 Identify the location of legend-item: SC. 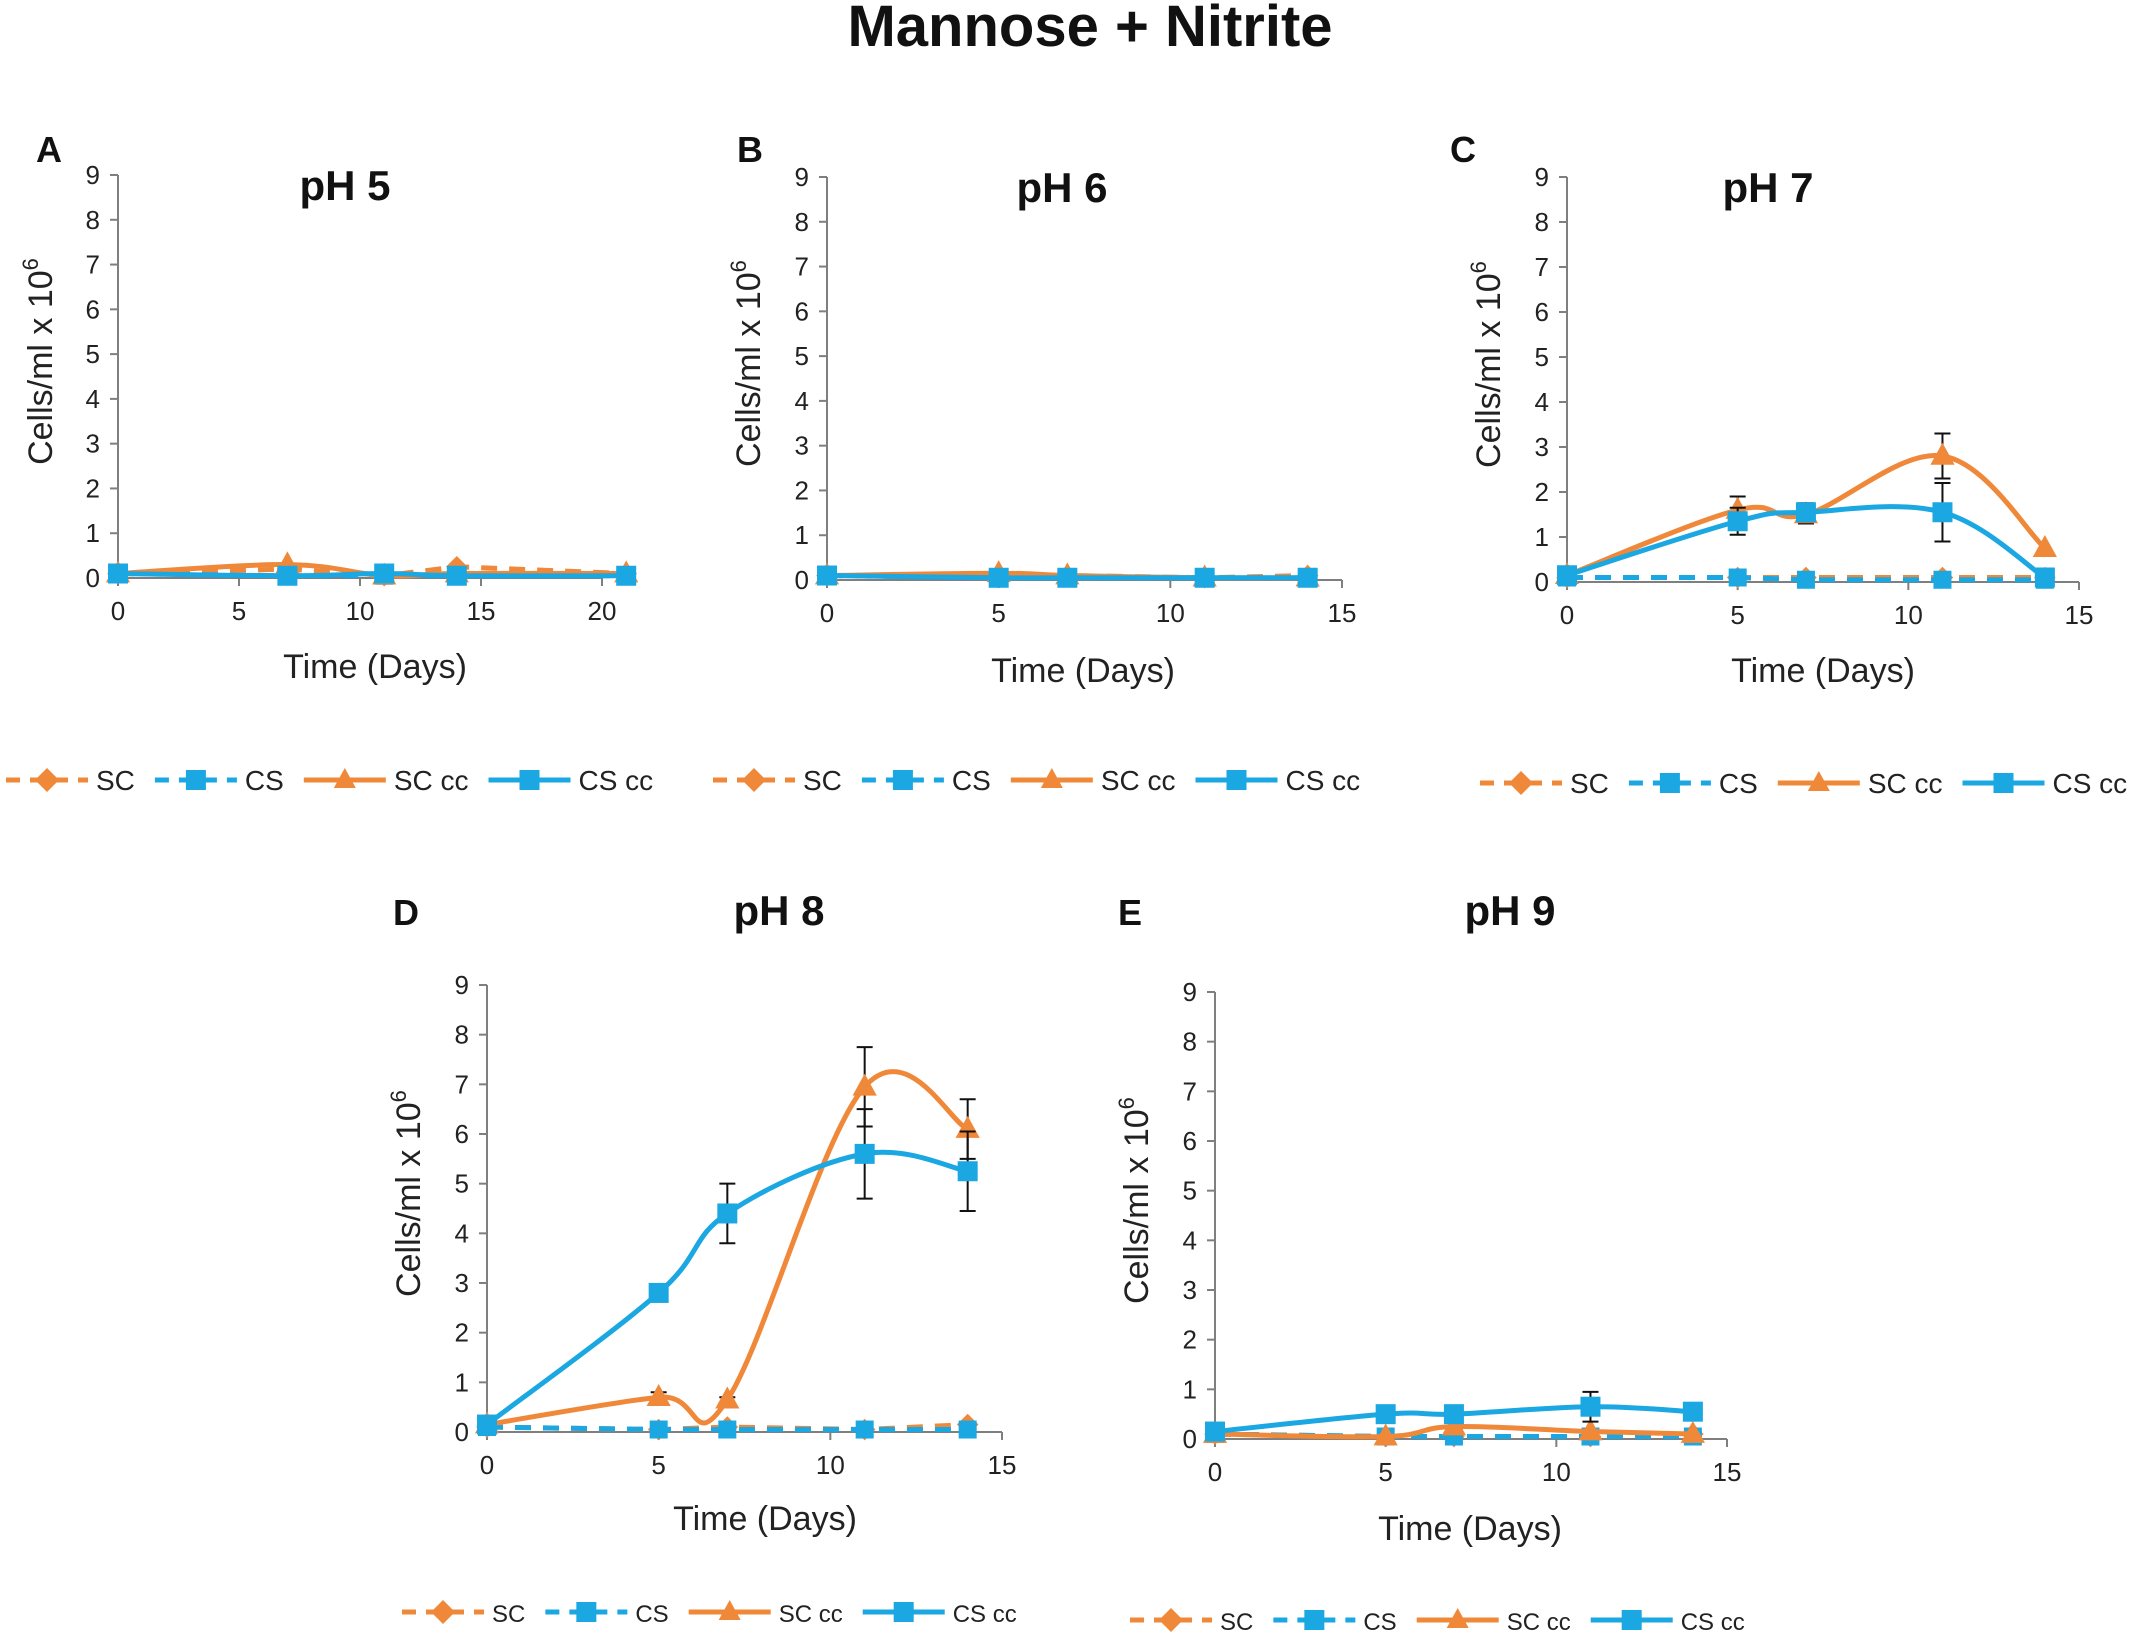
(777, 780).